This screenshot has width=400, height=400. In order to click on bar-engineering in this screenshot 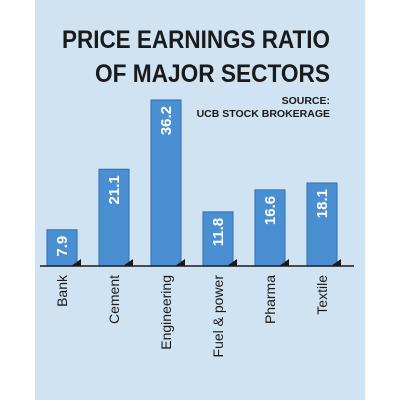, I will do `click(166, 183)`.